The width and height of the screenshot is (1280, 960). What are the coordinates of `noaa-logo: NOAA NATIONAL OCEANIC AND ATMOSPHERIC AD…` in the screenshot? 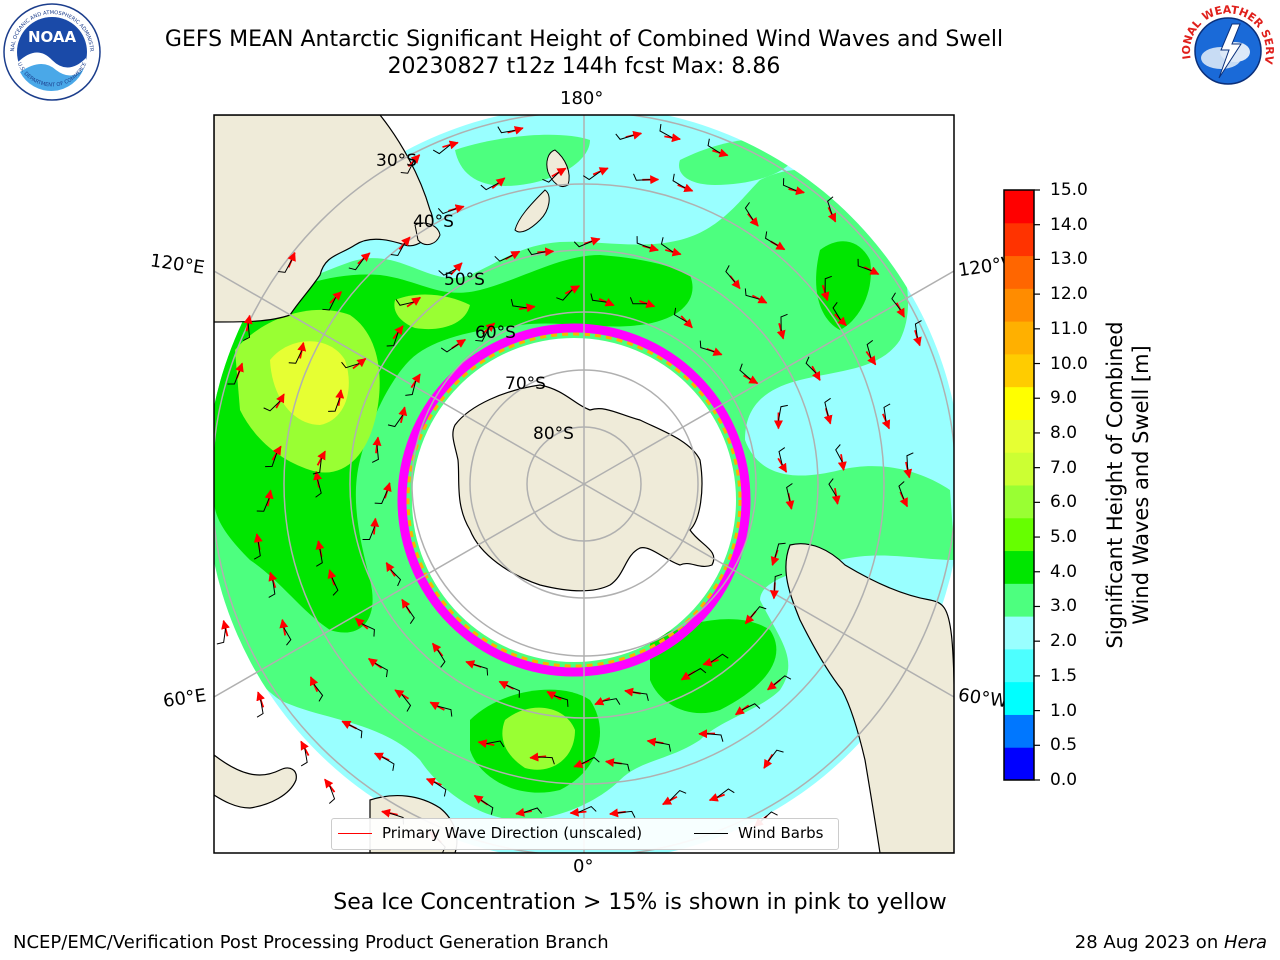 It's located at (51, 51).